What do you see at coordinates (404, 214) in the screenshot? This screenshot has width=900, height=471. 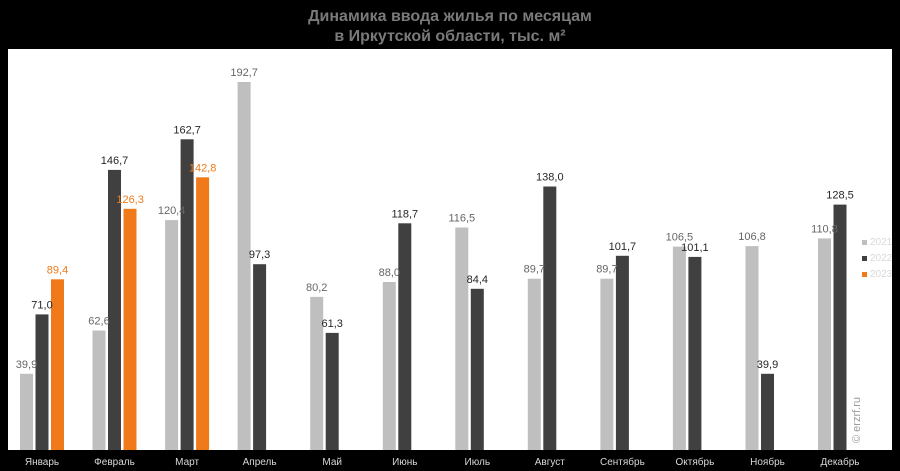 I see `data-label-2022-6: 118,7` at bounding box center [404, 214].